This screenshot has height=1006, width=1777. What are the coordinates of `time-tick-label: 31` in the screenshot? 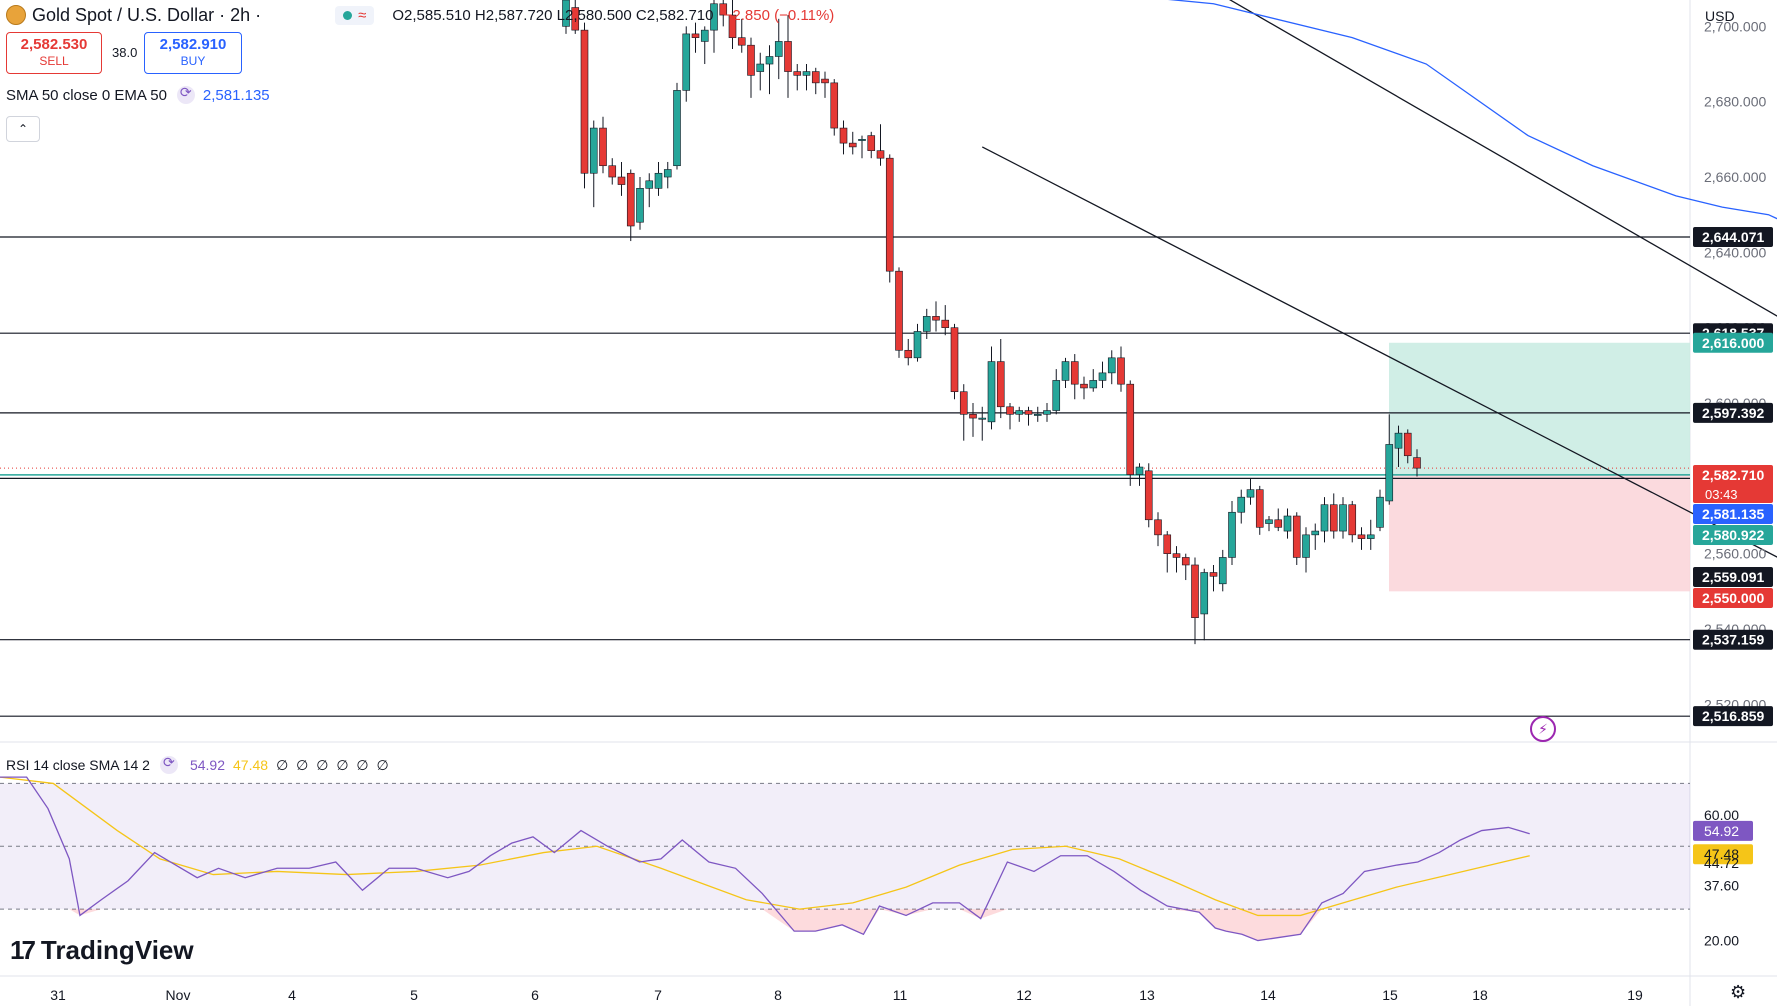 It's located at (58, 995).